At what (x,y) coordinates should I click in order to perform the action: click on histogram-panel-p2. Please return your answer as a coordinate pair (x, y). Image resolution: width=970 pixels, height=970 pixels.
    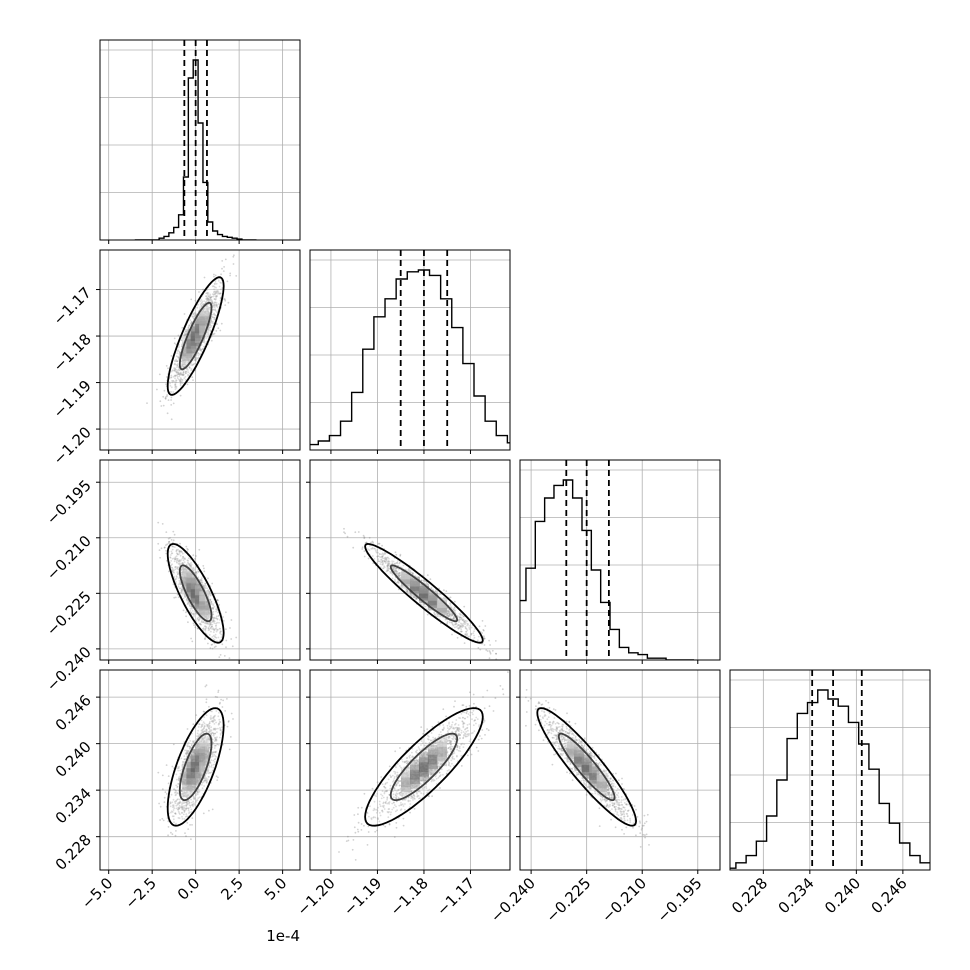
    Looking at the image, I should click on (620, 561).